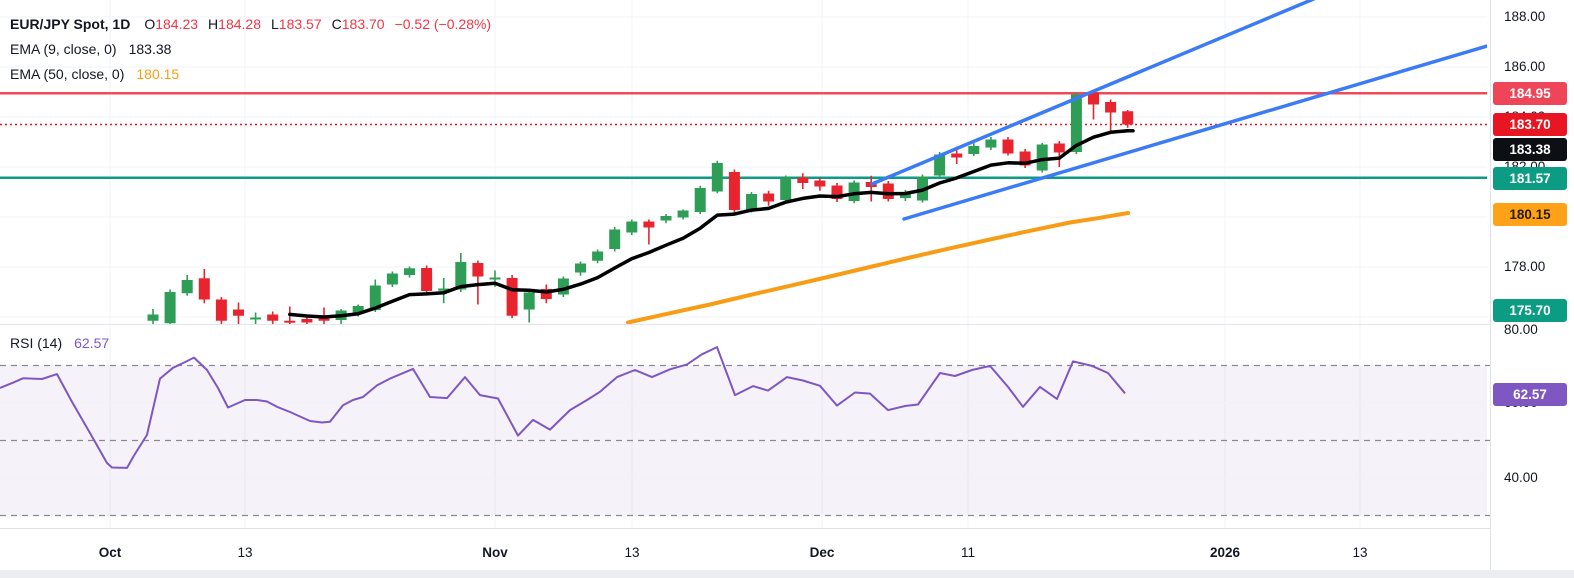 The image size is (1574, 578). Describe the element at coordinates (1530, 214) in the screenshot. I see `price-badge-180.15: 180.15` at that location.